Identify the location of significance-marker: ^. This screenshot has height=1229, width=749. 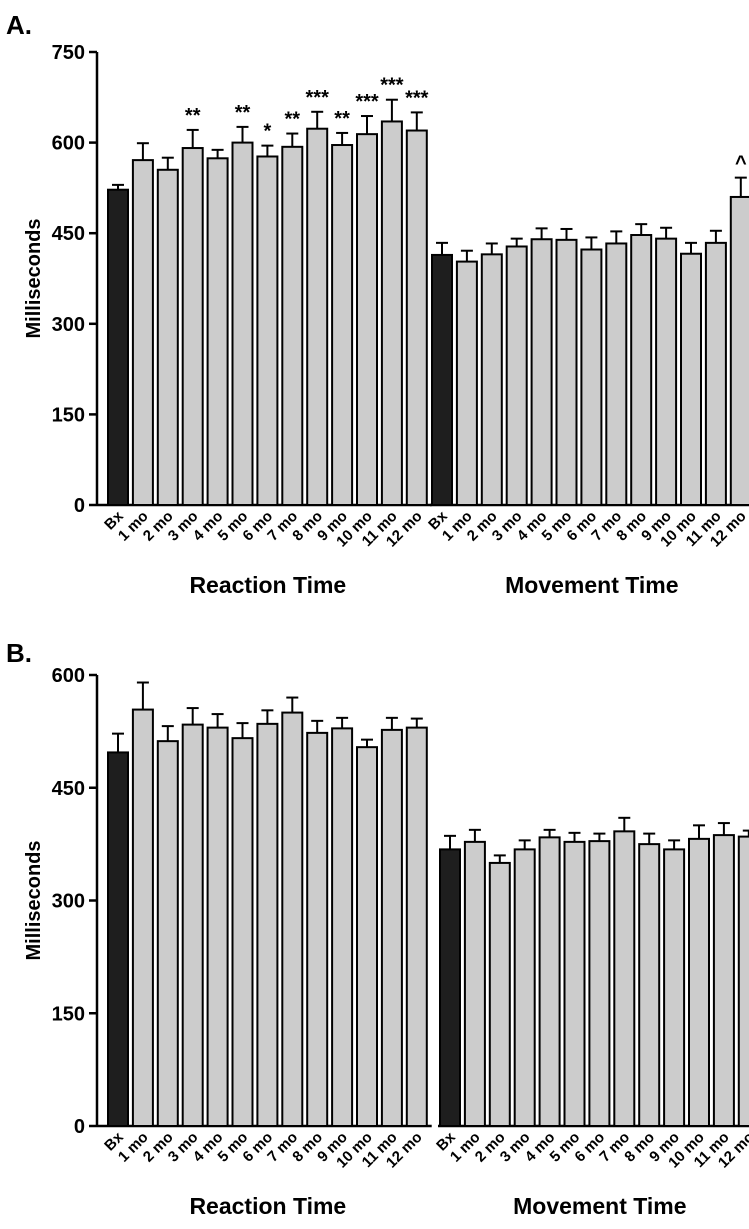
(741, 164).